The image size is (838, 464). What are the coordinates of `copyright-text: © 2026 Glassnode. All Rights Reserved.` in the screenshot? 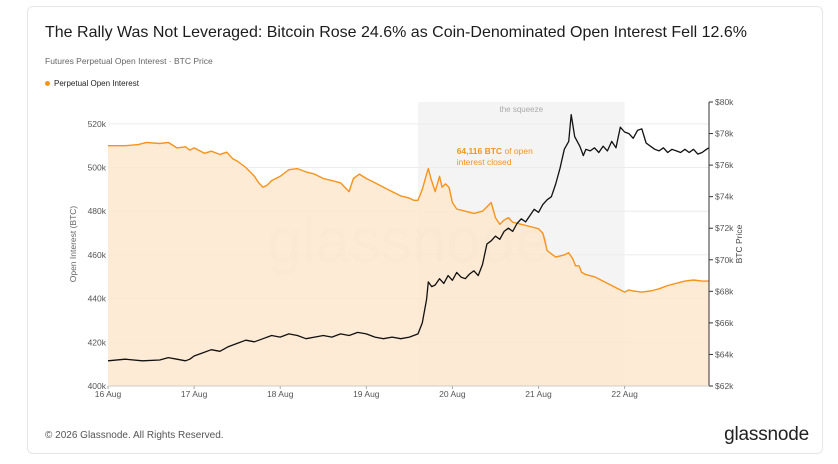 It's located at (134, 435).